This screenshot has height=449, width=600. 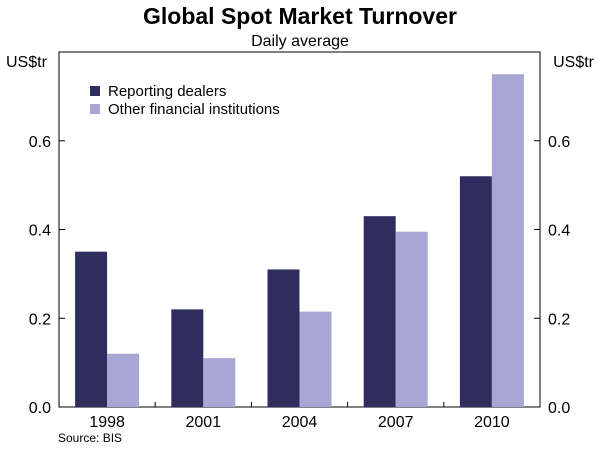 What do you see at coordinates (559, 231) in the screenshot?
I see `y-tick-label-right-2: 0.4` at bounding box center [559, 231].